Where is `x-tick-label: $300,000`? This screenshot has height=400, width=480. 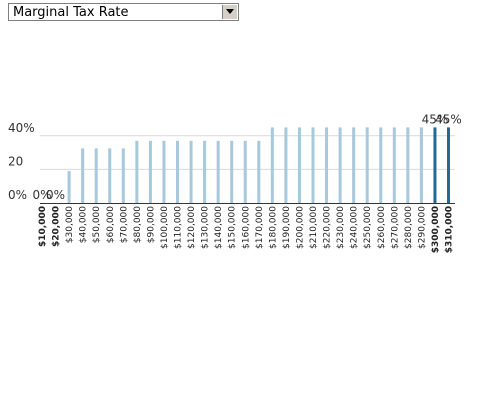 x-tick-label: $300,000 is located at coordinates (436, 229).